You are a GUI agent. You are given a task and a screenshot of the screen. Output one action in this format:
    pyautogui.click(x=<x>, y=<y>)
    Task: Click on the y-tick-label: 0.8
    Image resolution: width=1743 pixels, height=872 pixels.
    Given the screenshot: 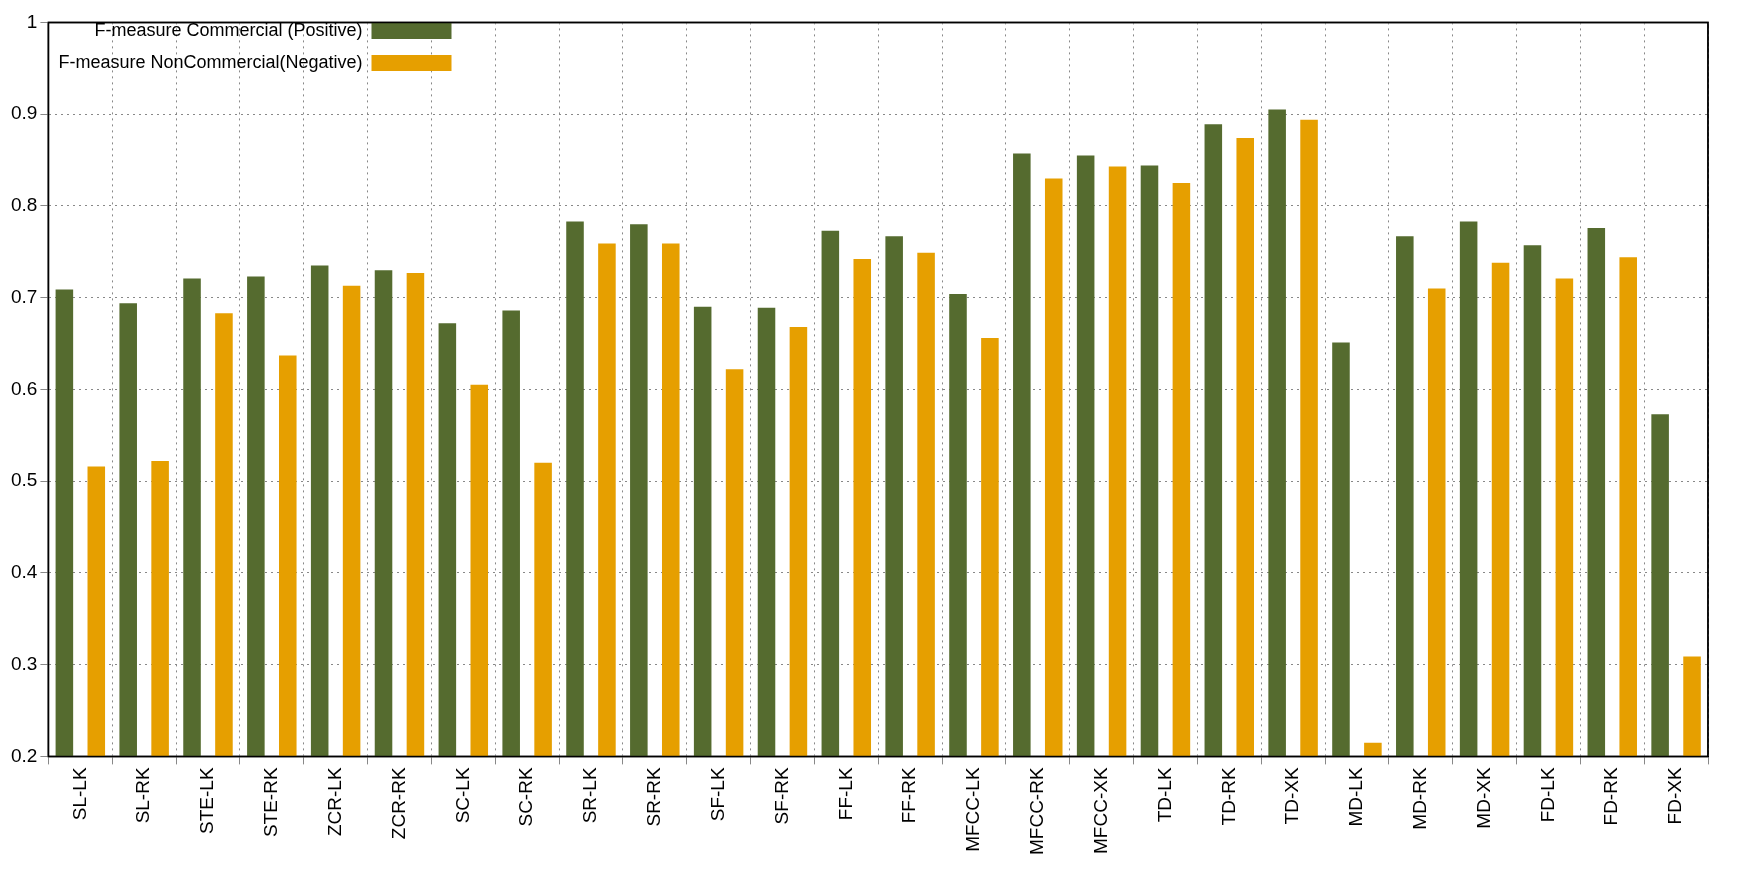 What is the action you would take?
    pyautogui.click(x=24, y=205)
    